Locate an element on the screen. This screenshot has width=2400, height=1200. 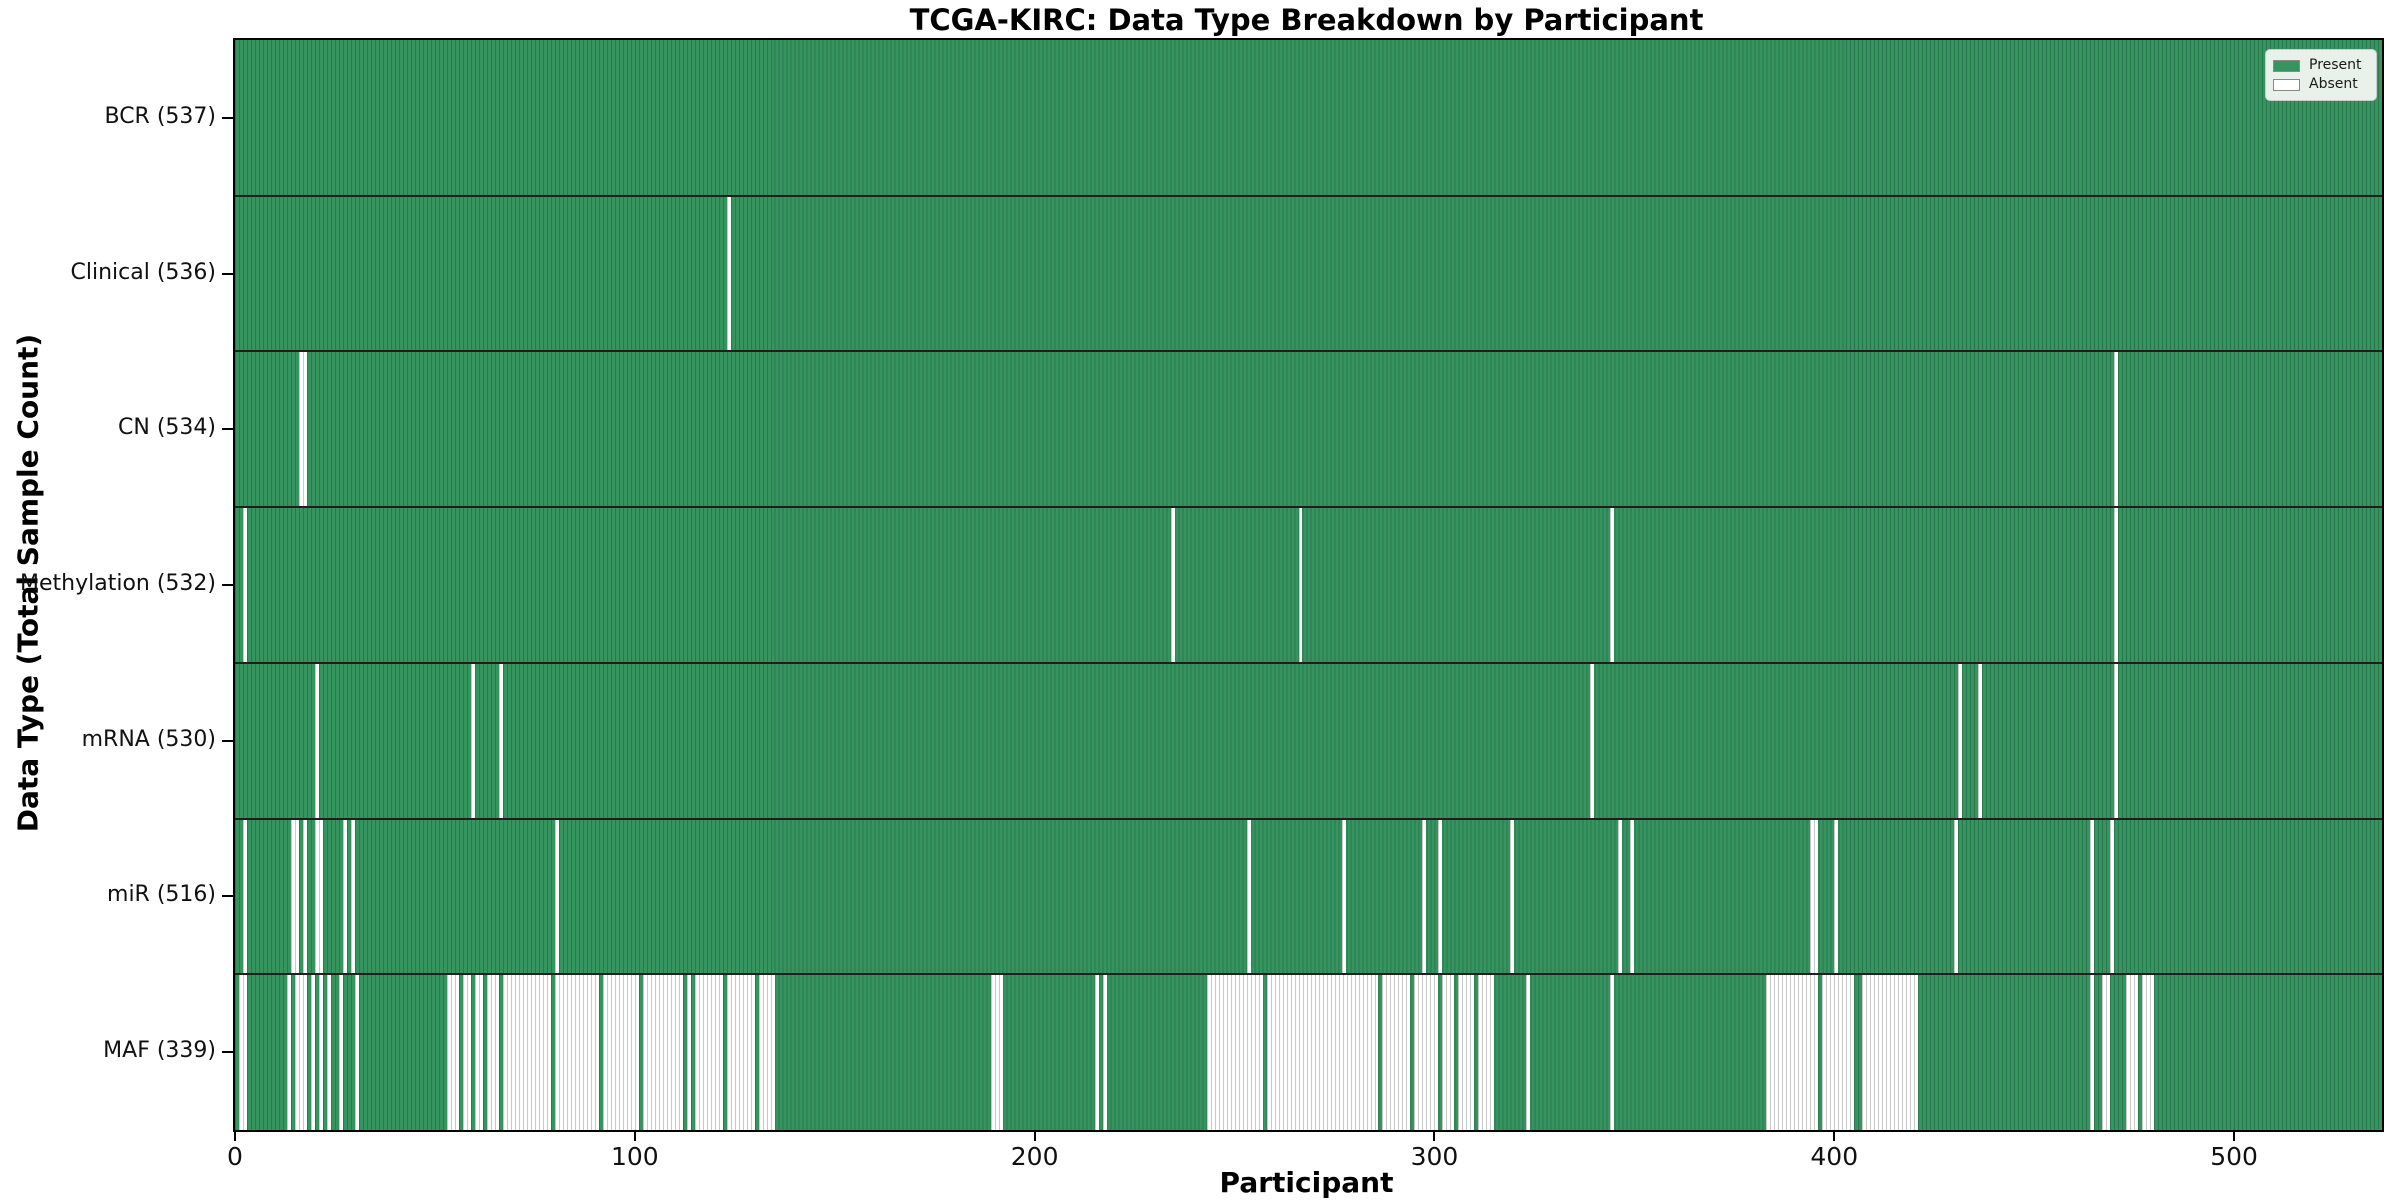
y-tick-label-methylation: Methylation (532) is located at coordinates (118, 583).